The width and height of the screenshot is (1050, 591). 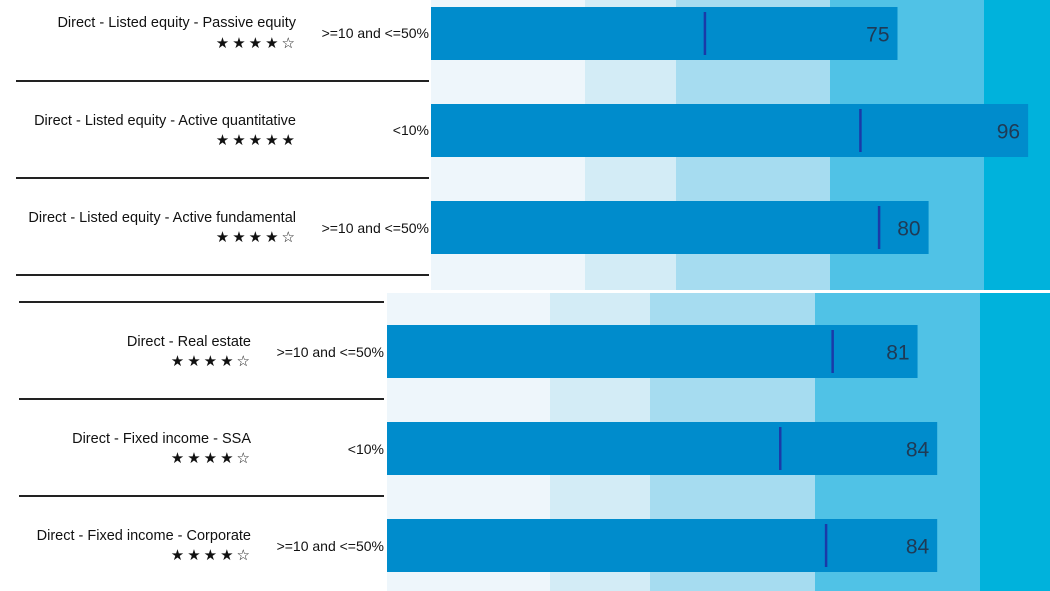 I want to click on row-label: Direct - Fixed income - Corporate, so click(x=143, y=536).